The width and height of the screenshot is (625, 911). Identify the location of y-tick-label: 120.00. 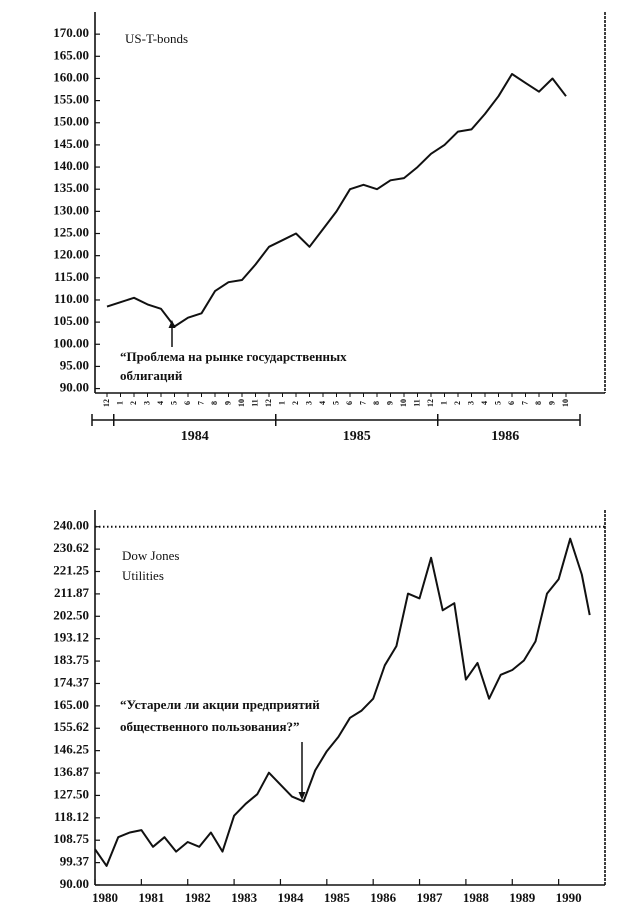
(71, 254).